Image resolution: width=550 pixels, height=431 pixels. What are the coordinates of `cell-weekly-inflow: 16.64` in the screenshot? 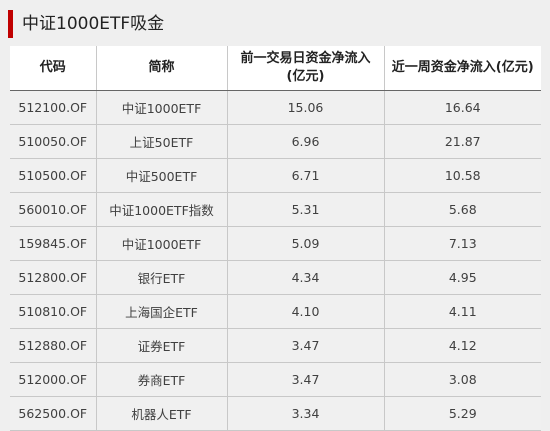 It's located at (462, 107).